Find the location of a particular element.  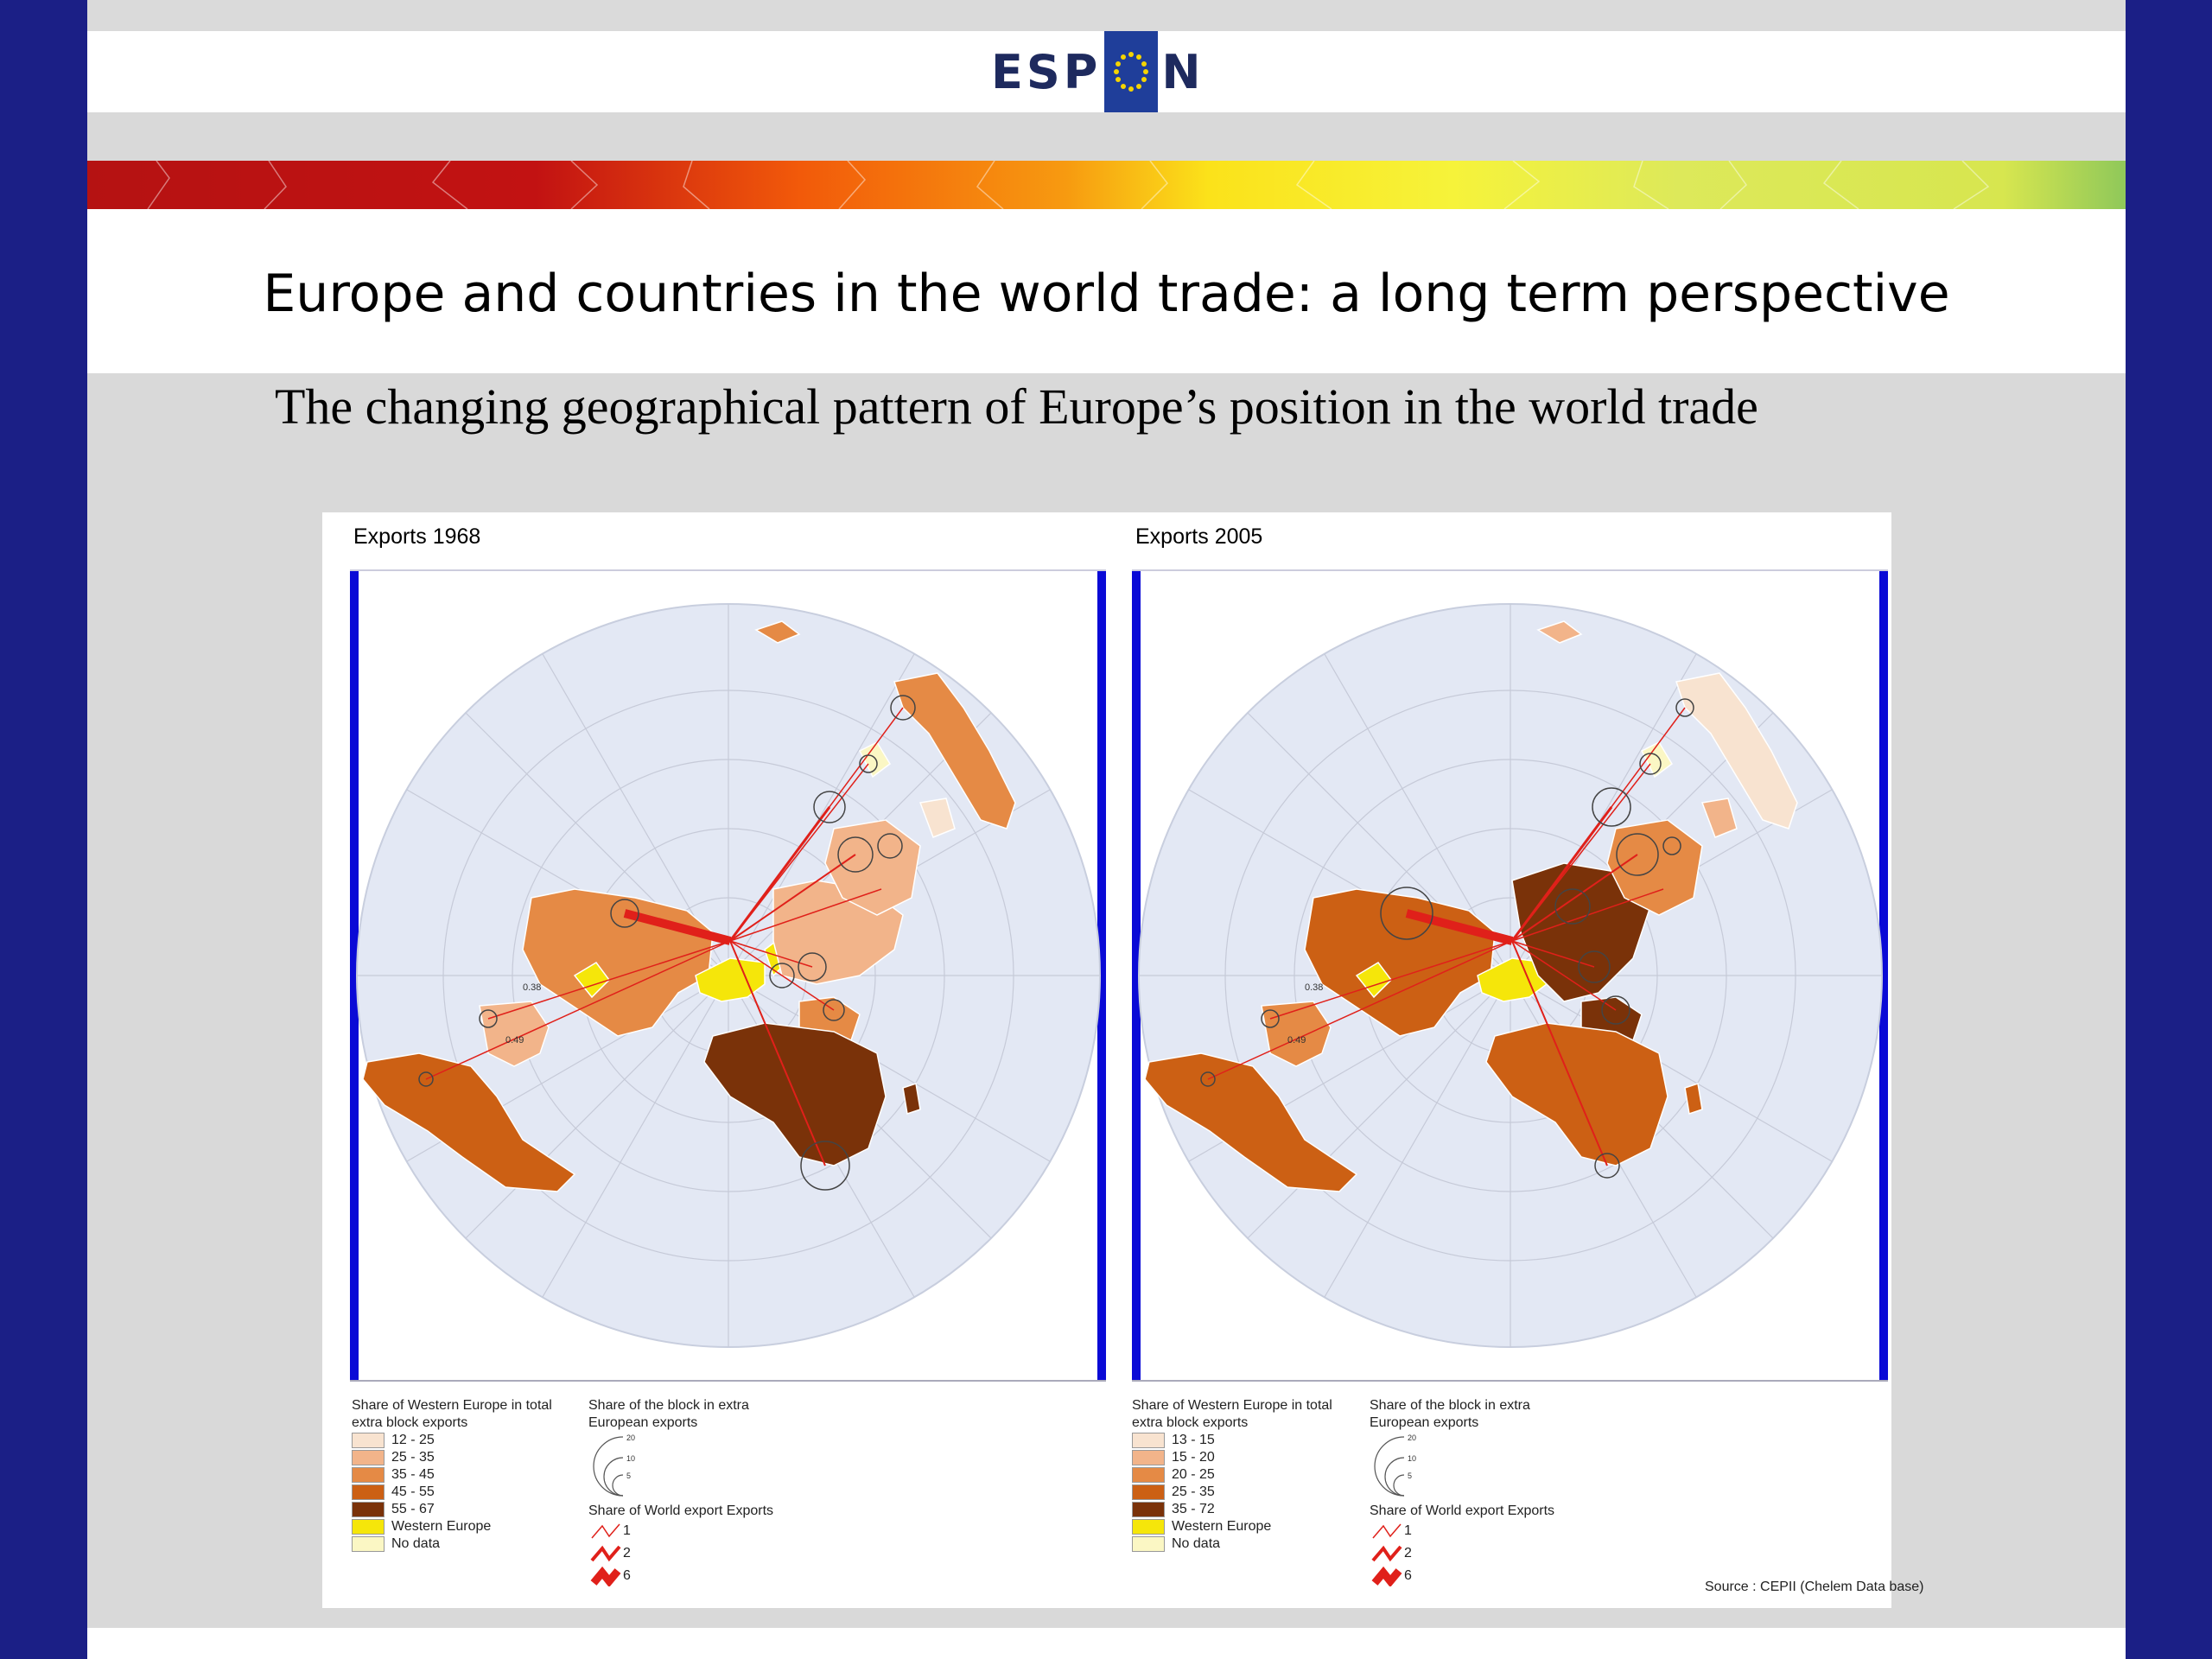

top-strip is located at coordinates (1106, 15).